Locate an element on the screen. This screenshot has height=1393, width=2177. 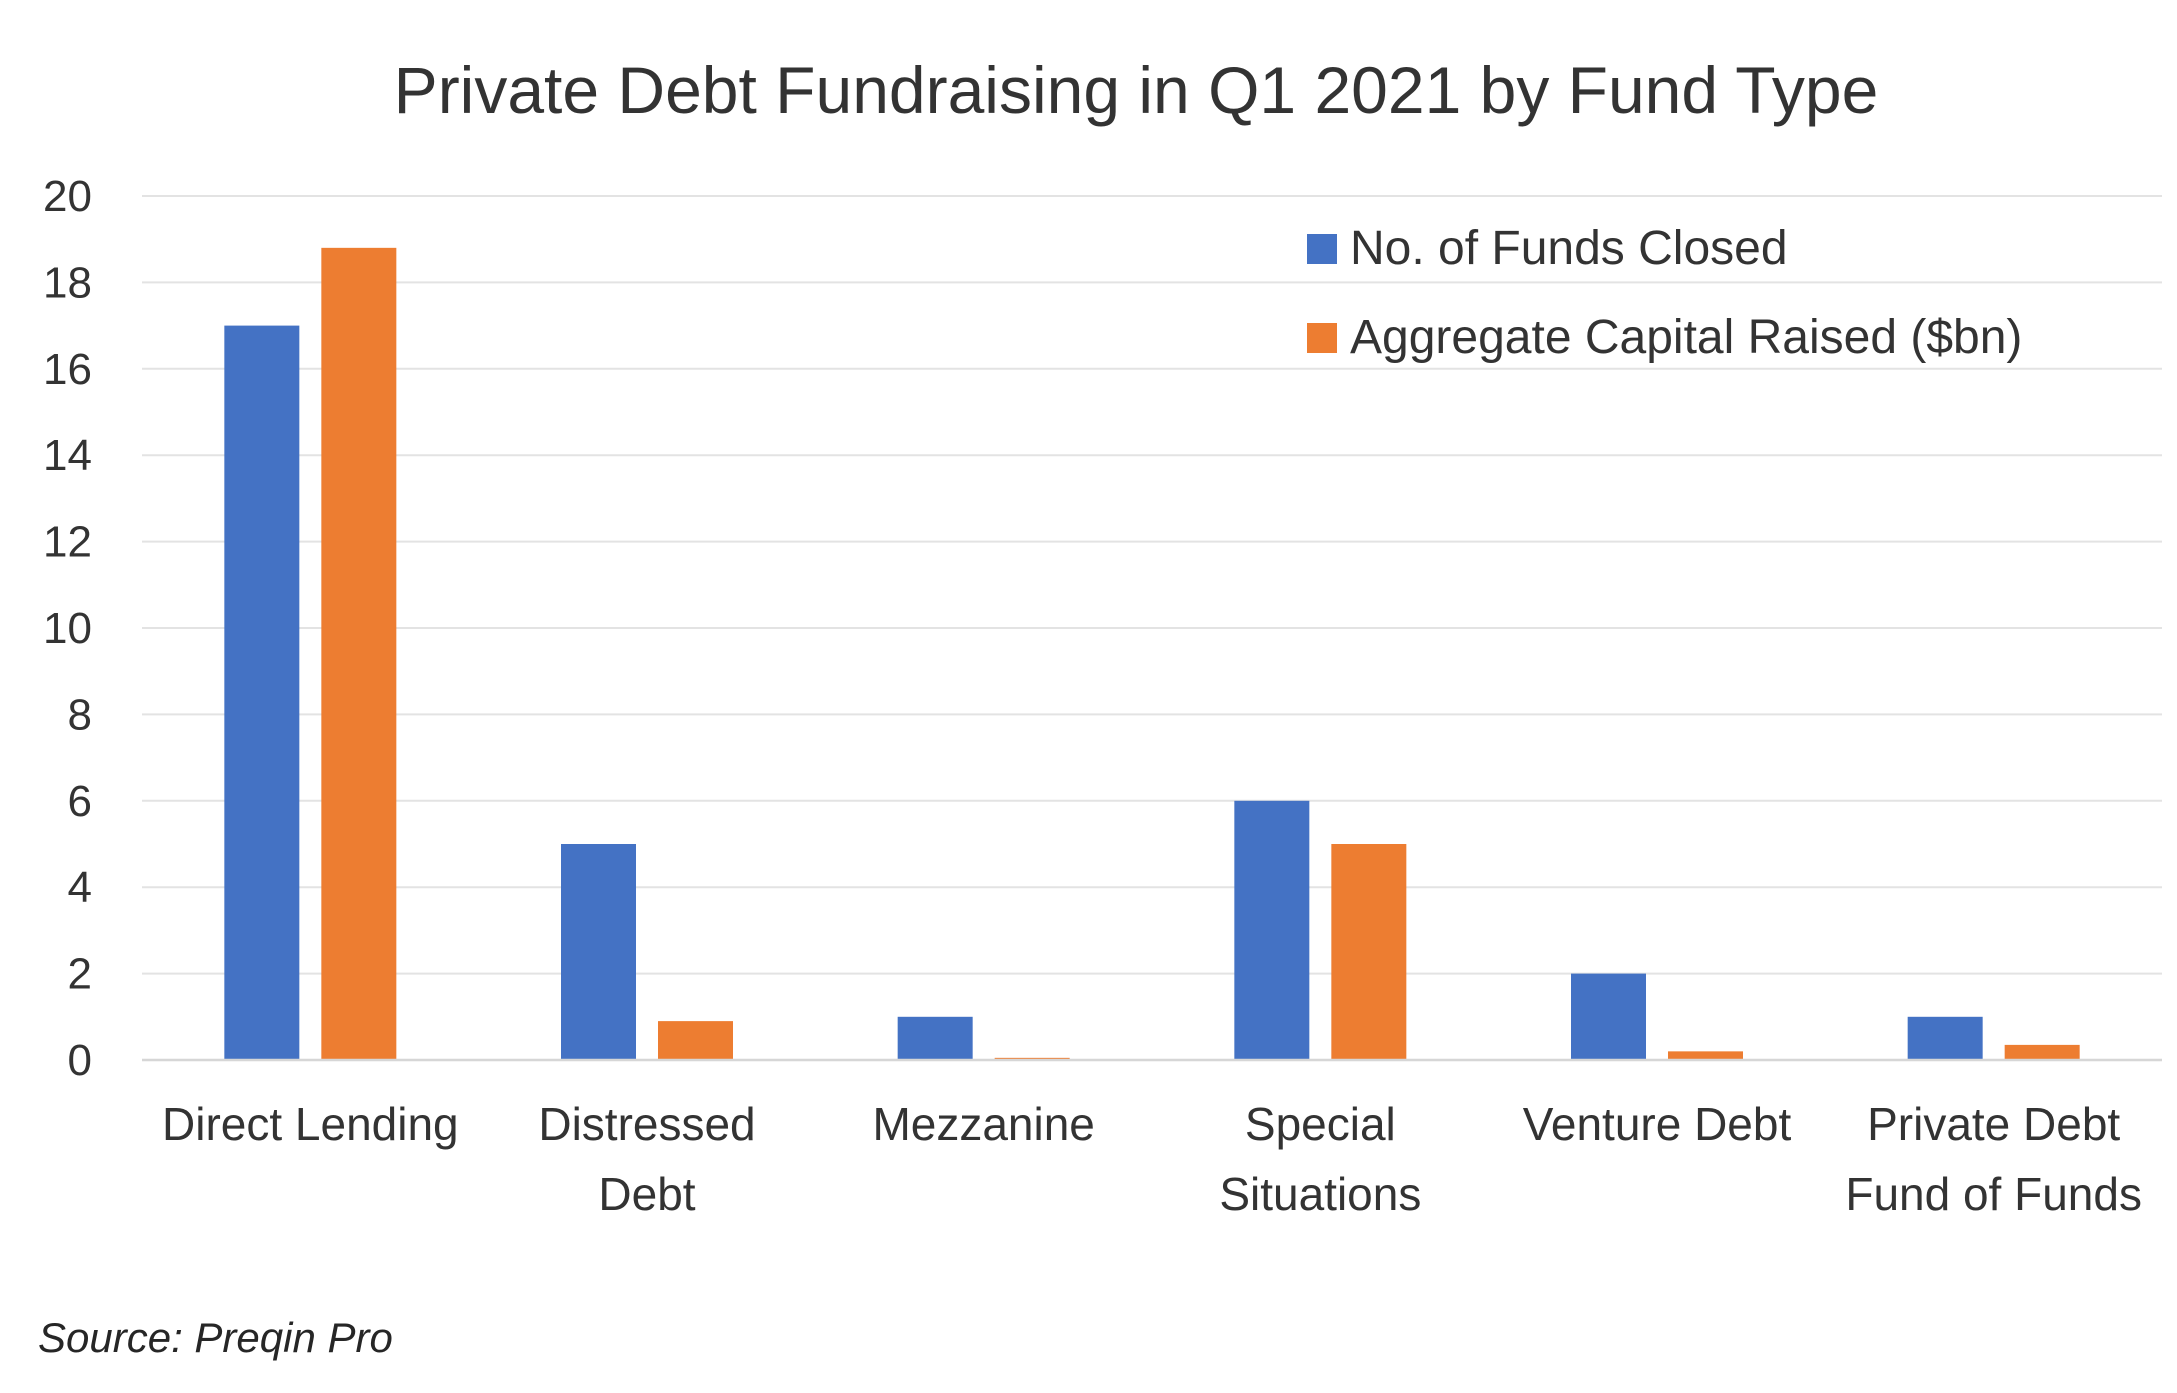
bar-series0-cat5 is located at coordinates (1945, 1038).